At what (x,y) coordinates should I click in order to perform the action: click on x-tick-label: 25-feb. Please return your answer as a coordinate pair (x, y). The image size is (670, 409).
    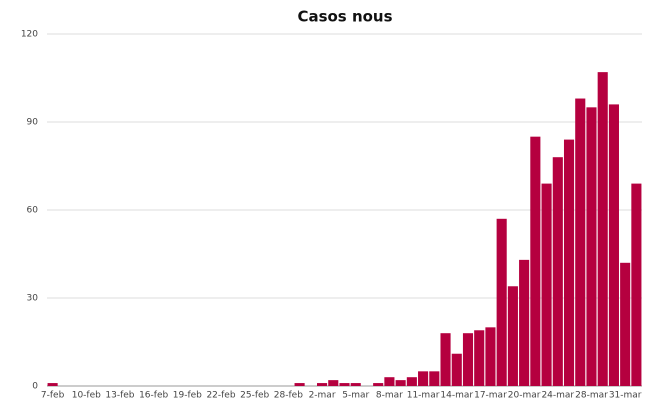
    Looking at the image, I should click on (254, 396).